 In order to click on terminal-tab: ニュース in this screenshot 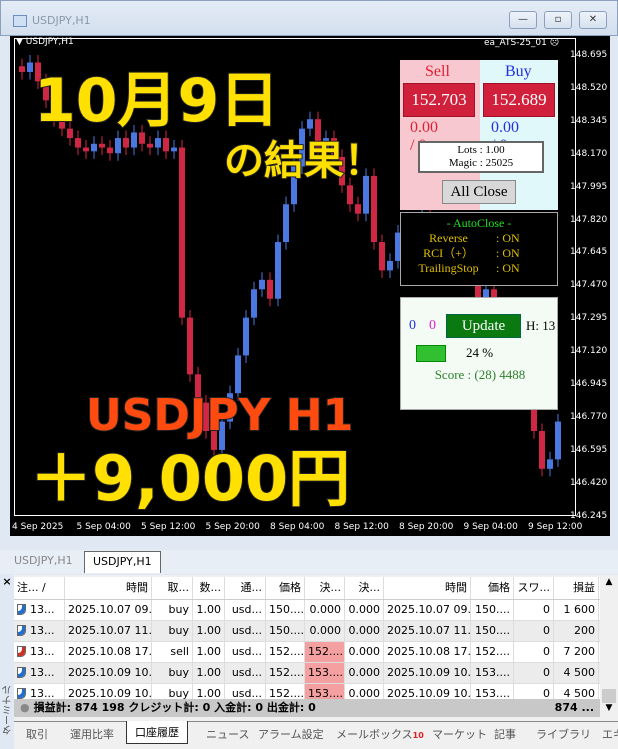, I will do `click(228, 734)`.